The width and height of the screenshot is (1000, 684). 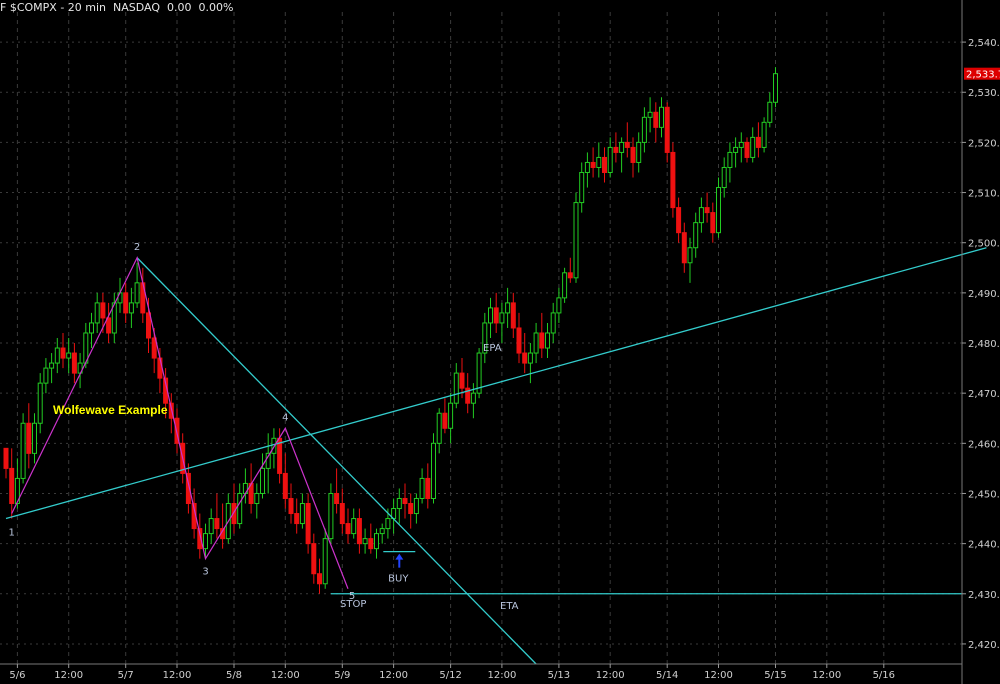 What do you see at coordinates (984, 444) in the screenshot?
I see `y-tick-label: 2,460.00` at bounding box center [984, 444].